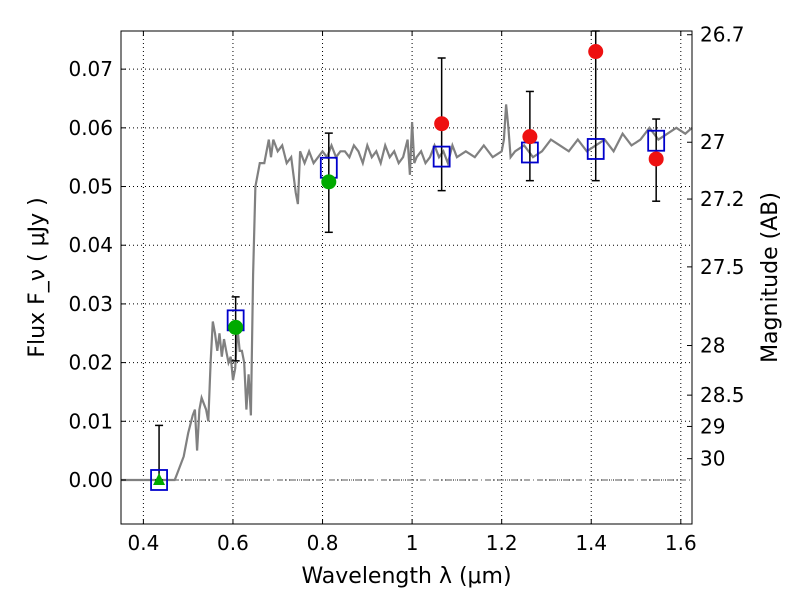 The height and width of the screenshot is (600, 800). I want to click on y-tick-label: 0.00, so click(90, 480).